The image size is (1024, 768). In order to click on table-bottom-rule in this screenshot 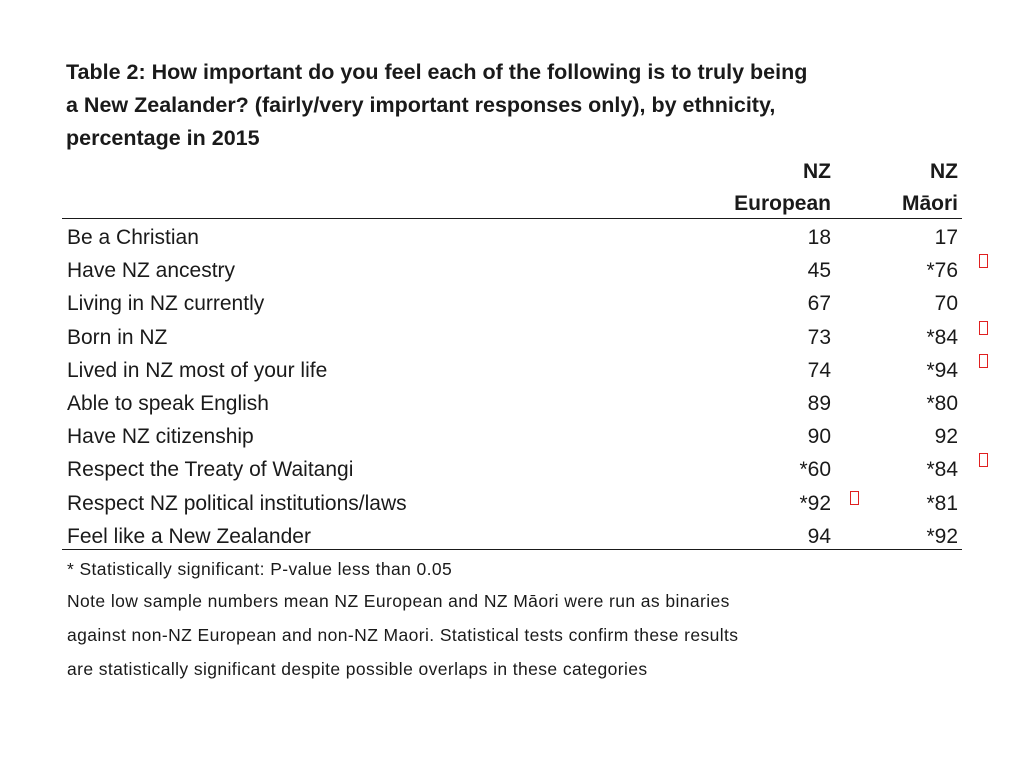, I will do `click(512, 549)`.